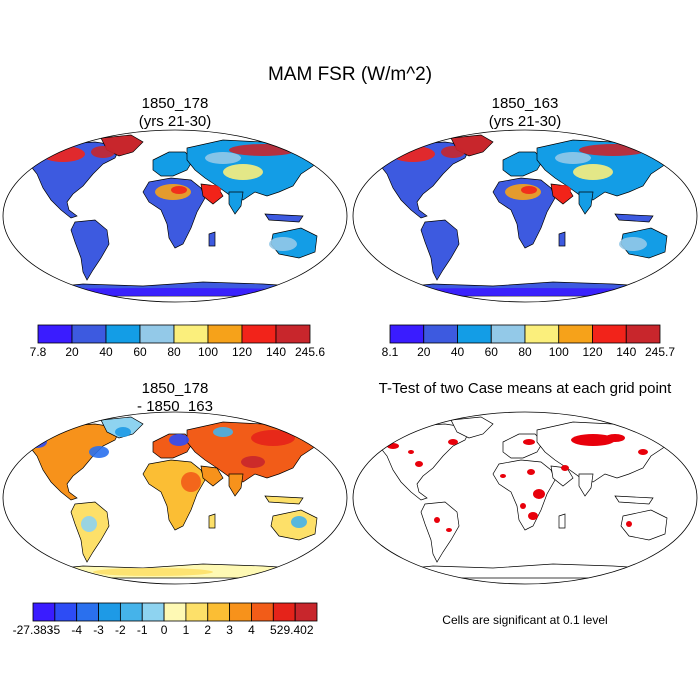 This screenshot has height=700, width=700. What do you see at coordinates (98, 630) in the screenshot?
I see `colorbar-label: -3` at bounding box center [98, 630].